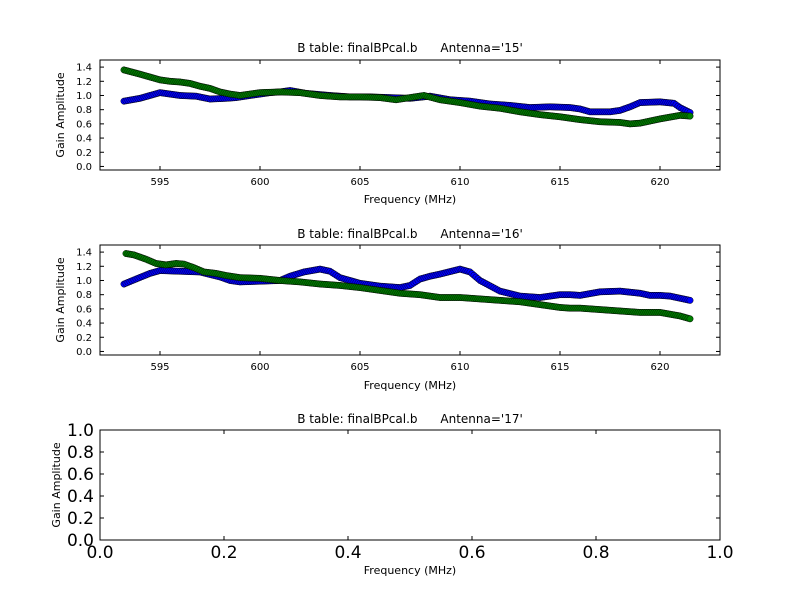 The image size is (800, 600). Describe the element at coordinates (223, 553) in the screenshot. I see `xtick-label: 0.2` at that location.